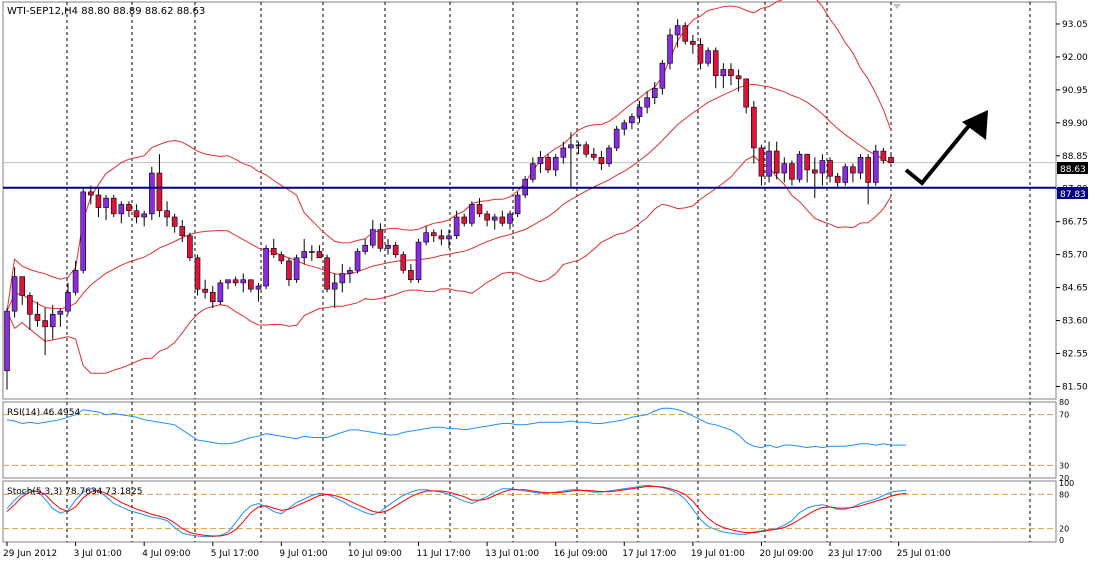  What do you see at coordinates (375, 554) in the screenshot?
I see `time-tick-label: 10 Jul 09:00` at bounding box center [375, 554].